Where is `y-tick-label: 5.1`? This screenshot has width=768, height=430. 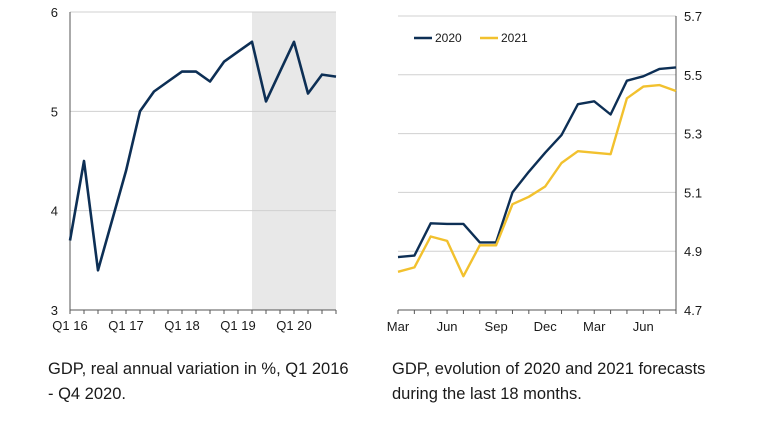
y-tick-label: 5.1 is located at coordinates (693, 192).